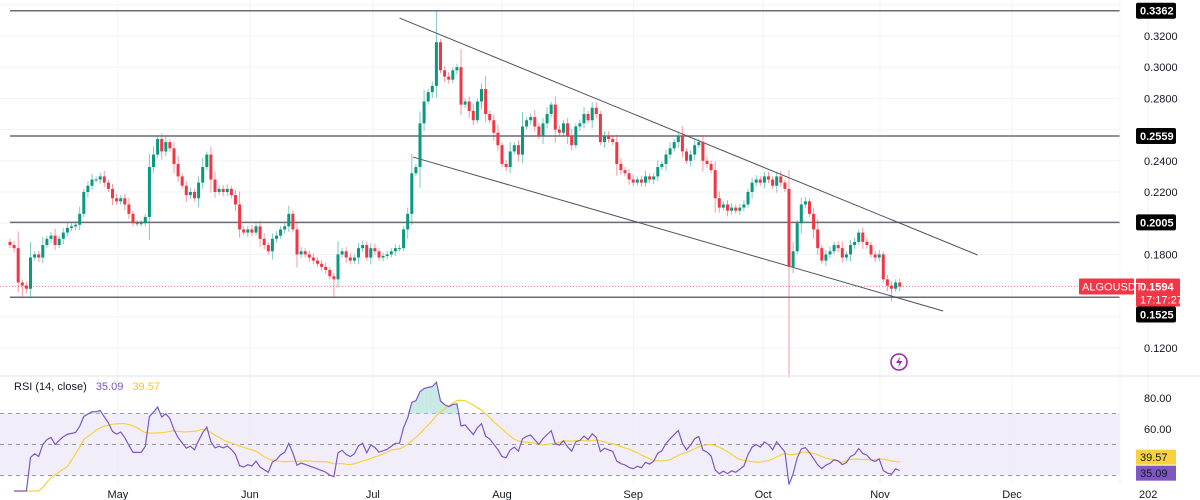 The image size is (1200, 500). I want to click on last-price-bg, so click(1158, 292).